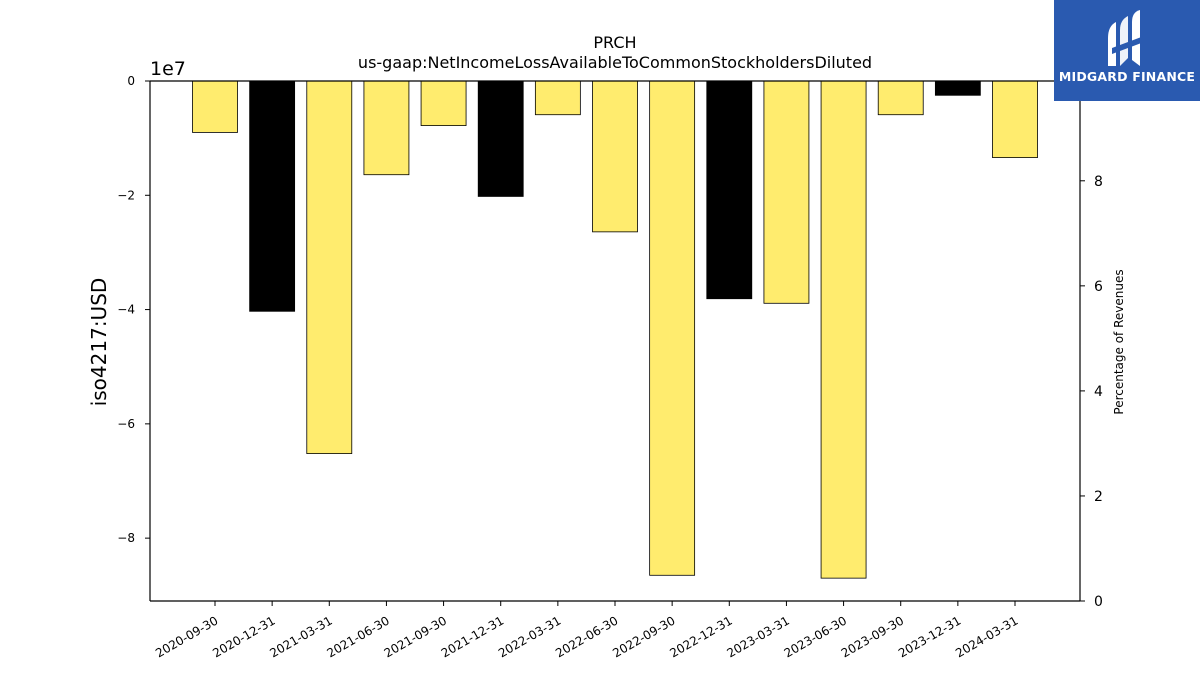 This screenshot has height=675, width=1200. What do you see at coordinates (168, 69) in the screenshot?
I see `y-offset-text: 1e7` at bounding box center [168, 69].